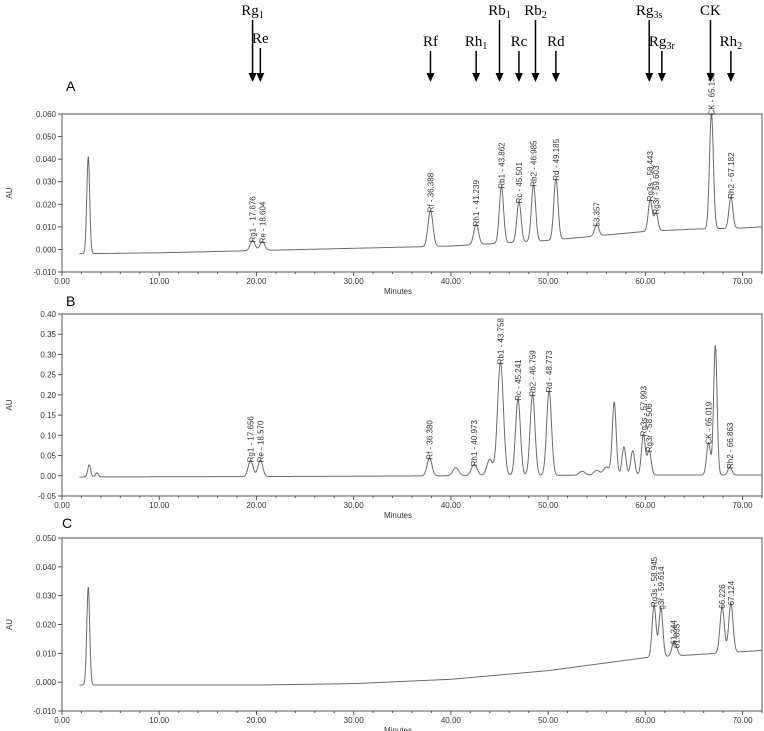 The height and width of the screenshot is (731, 764). I want to click on peak-label: Rg3s - 58.443, so click(650, 176).